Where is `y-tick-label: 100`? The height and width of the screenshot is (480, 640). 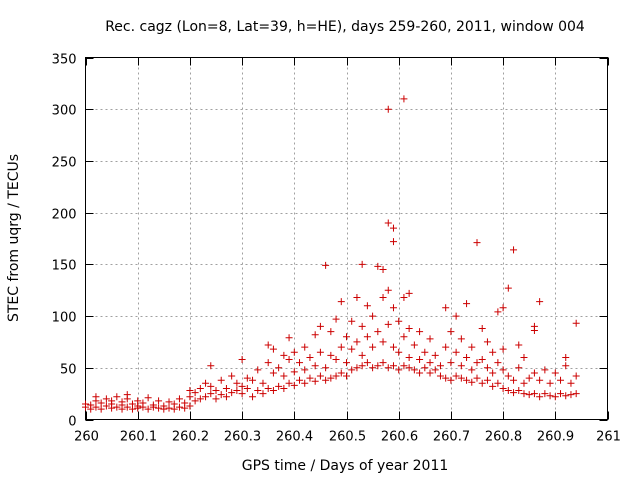 y-tick-label: 100 is located at coordinates (64, 318).